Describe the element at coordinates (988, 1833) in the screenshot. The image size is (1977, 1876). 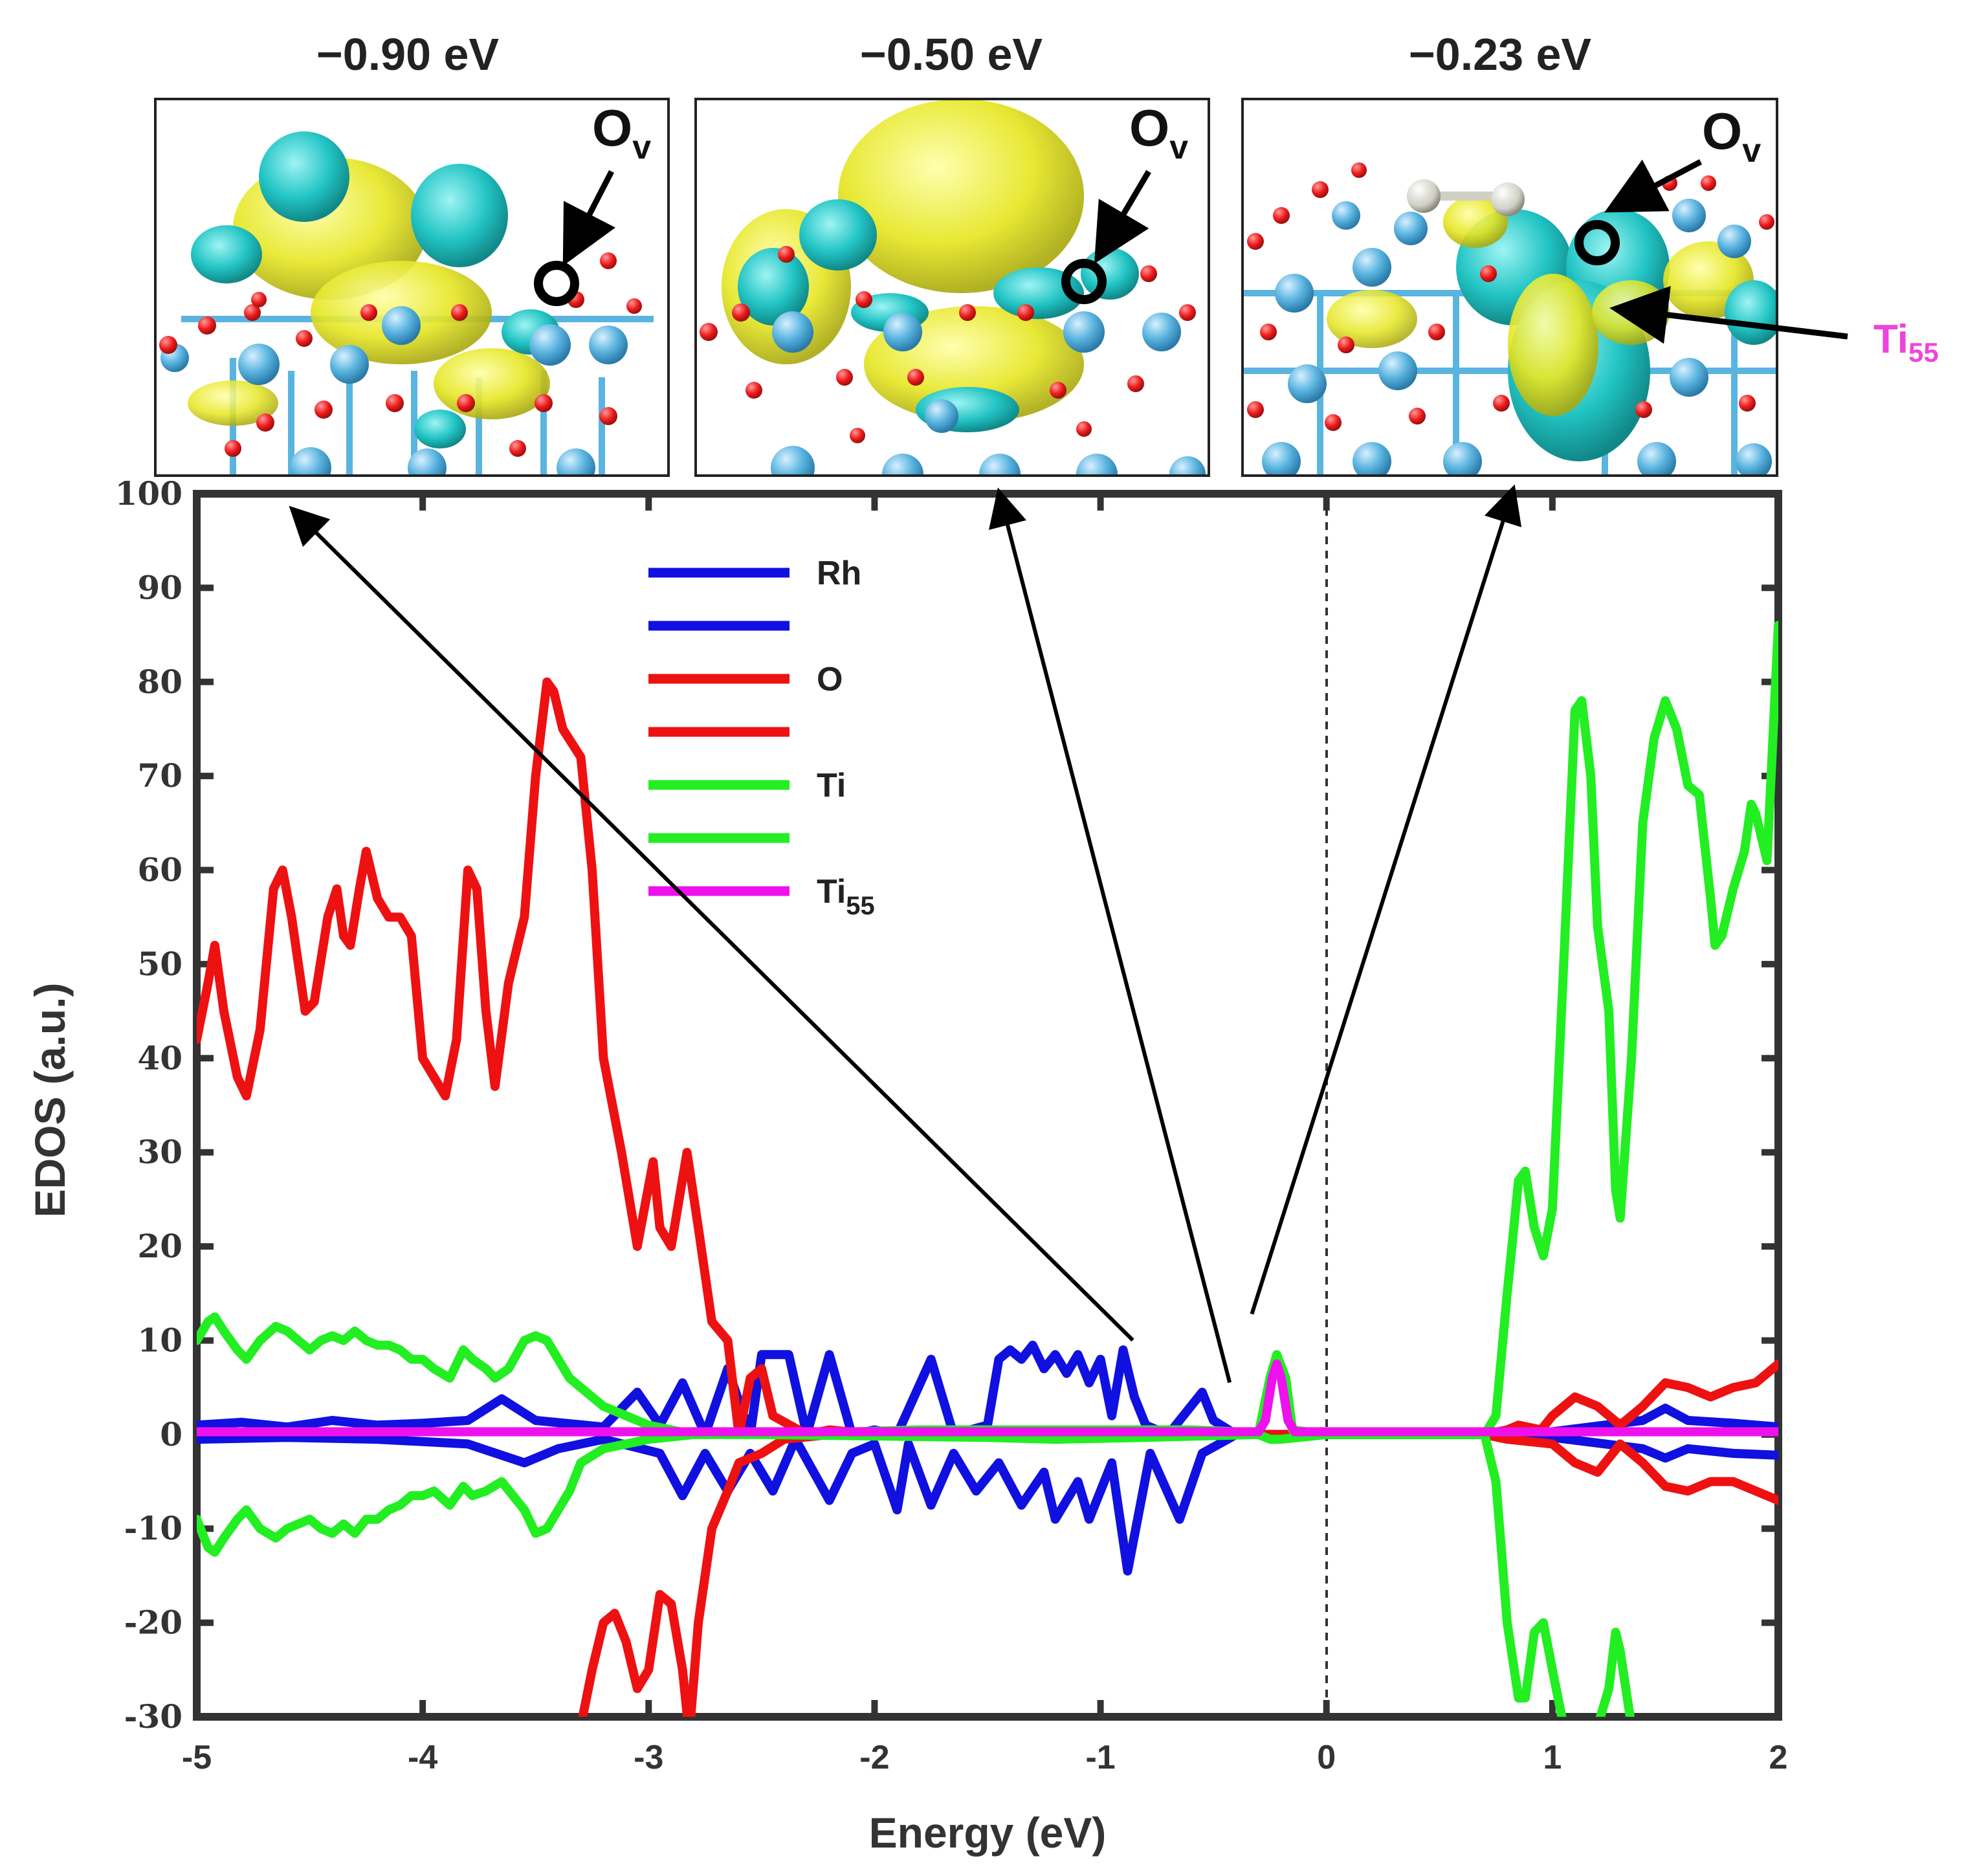
I see `x-axis-label: Energy (eV)` at that location.